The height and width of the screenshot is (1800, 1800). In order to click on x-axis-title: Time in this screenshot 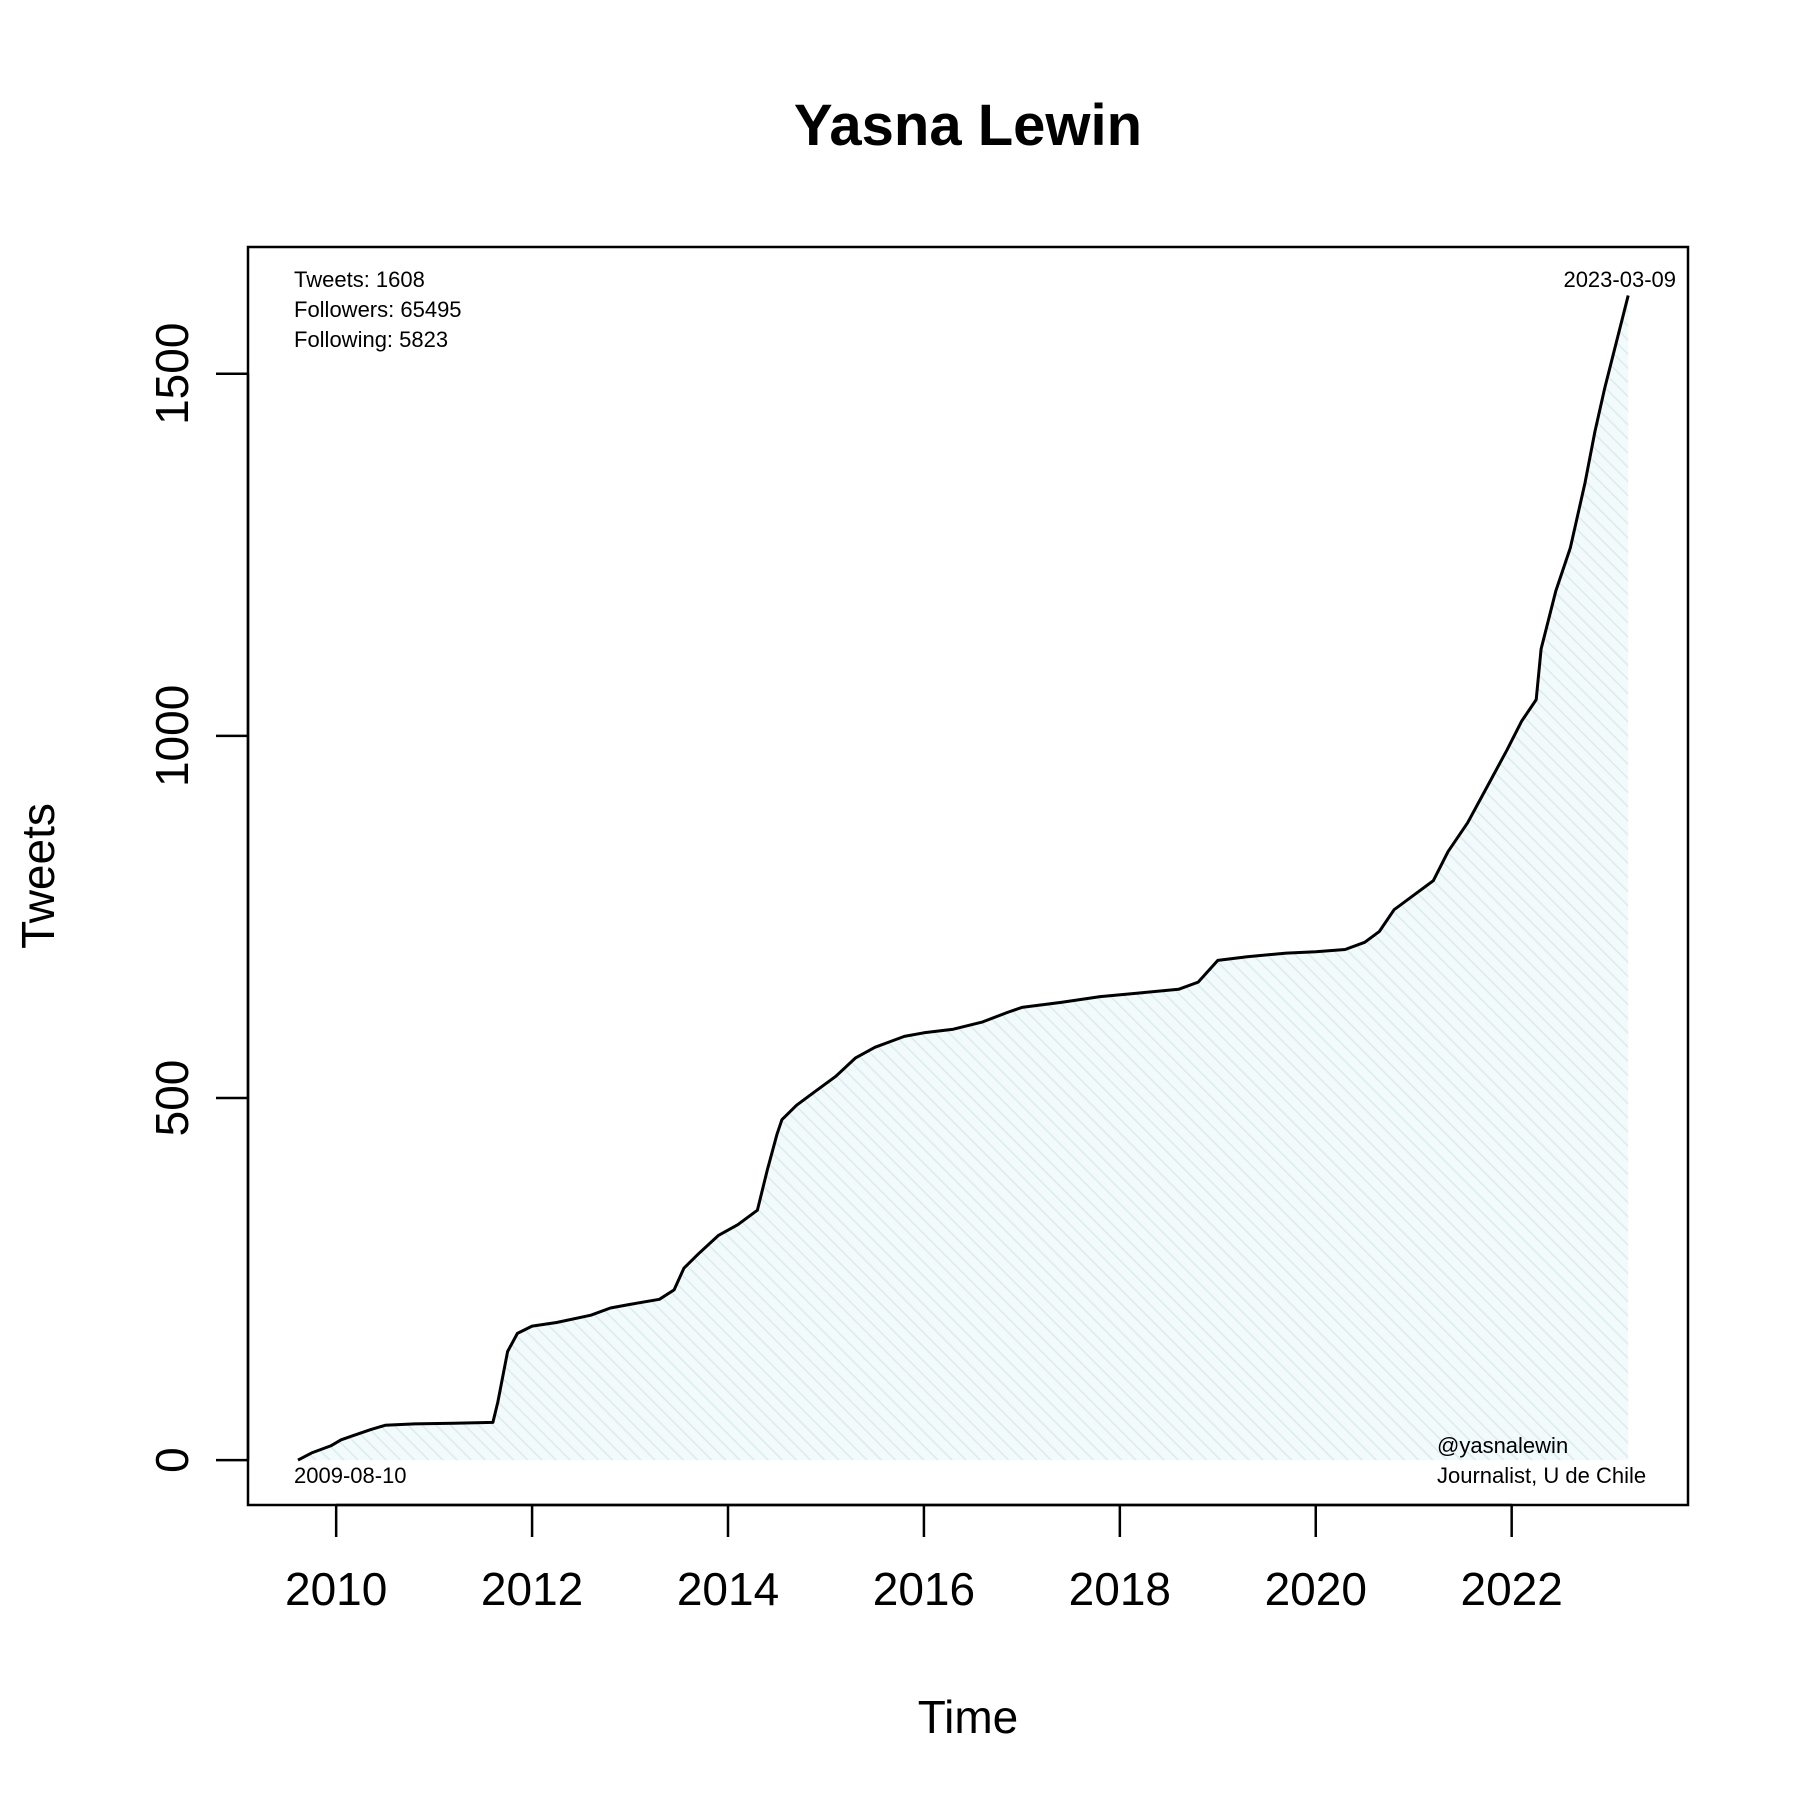, I will do `click(968, 1717)`.